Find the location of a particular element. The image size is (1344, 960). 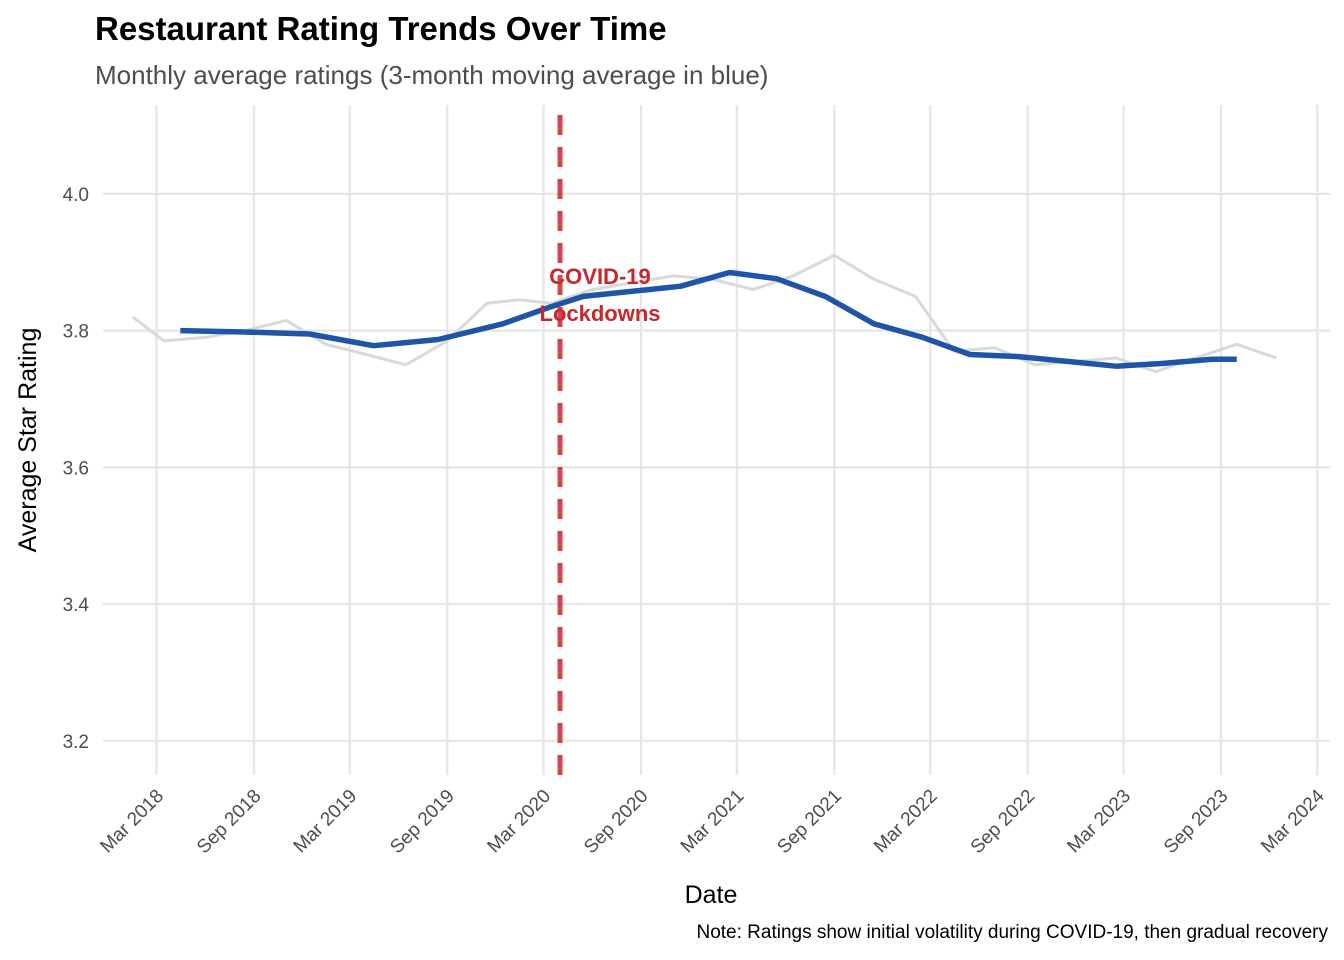

y-tick-label: 3.6 is located at coordinates (76, 468).